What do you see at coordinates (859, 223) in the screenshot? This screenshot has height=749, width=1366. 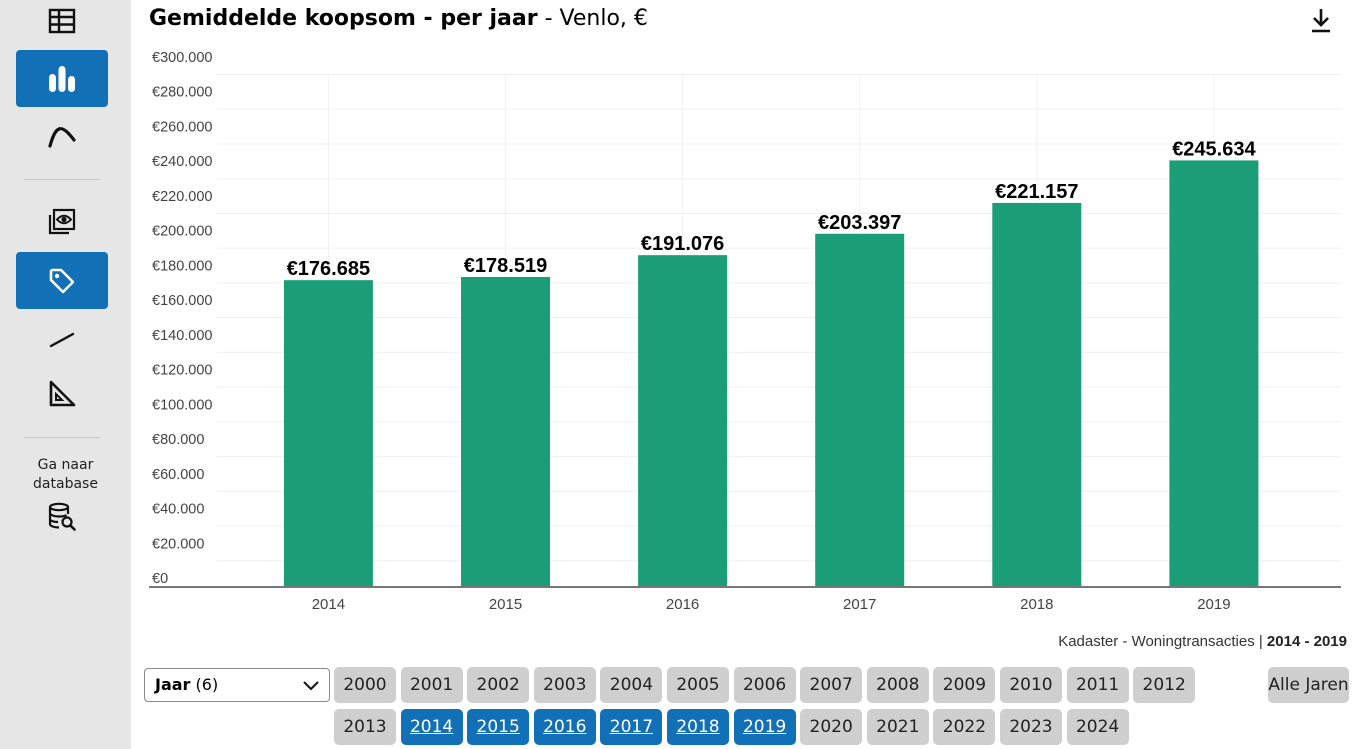 I see `data-label: €203.397` at bounding box center [859, 223].